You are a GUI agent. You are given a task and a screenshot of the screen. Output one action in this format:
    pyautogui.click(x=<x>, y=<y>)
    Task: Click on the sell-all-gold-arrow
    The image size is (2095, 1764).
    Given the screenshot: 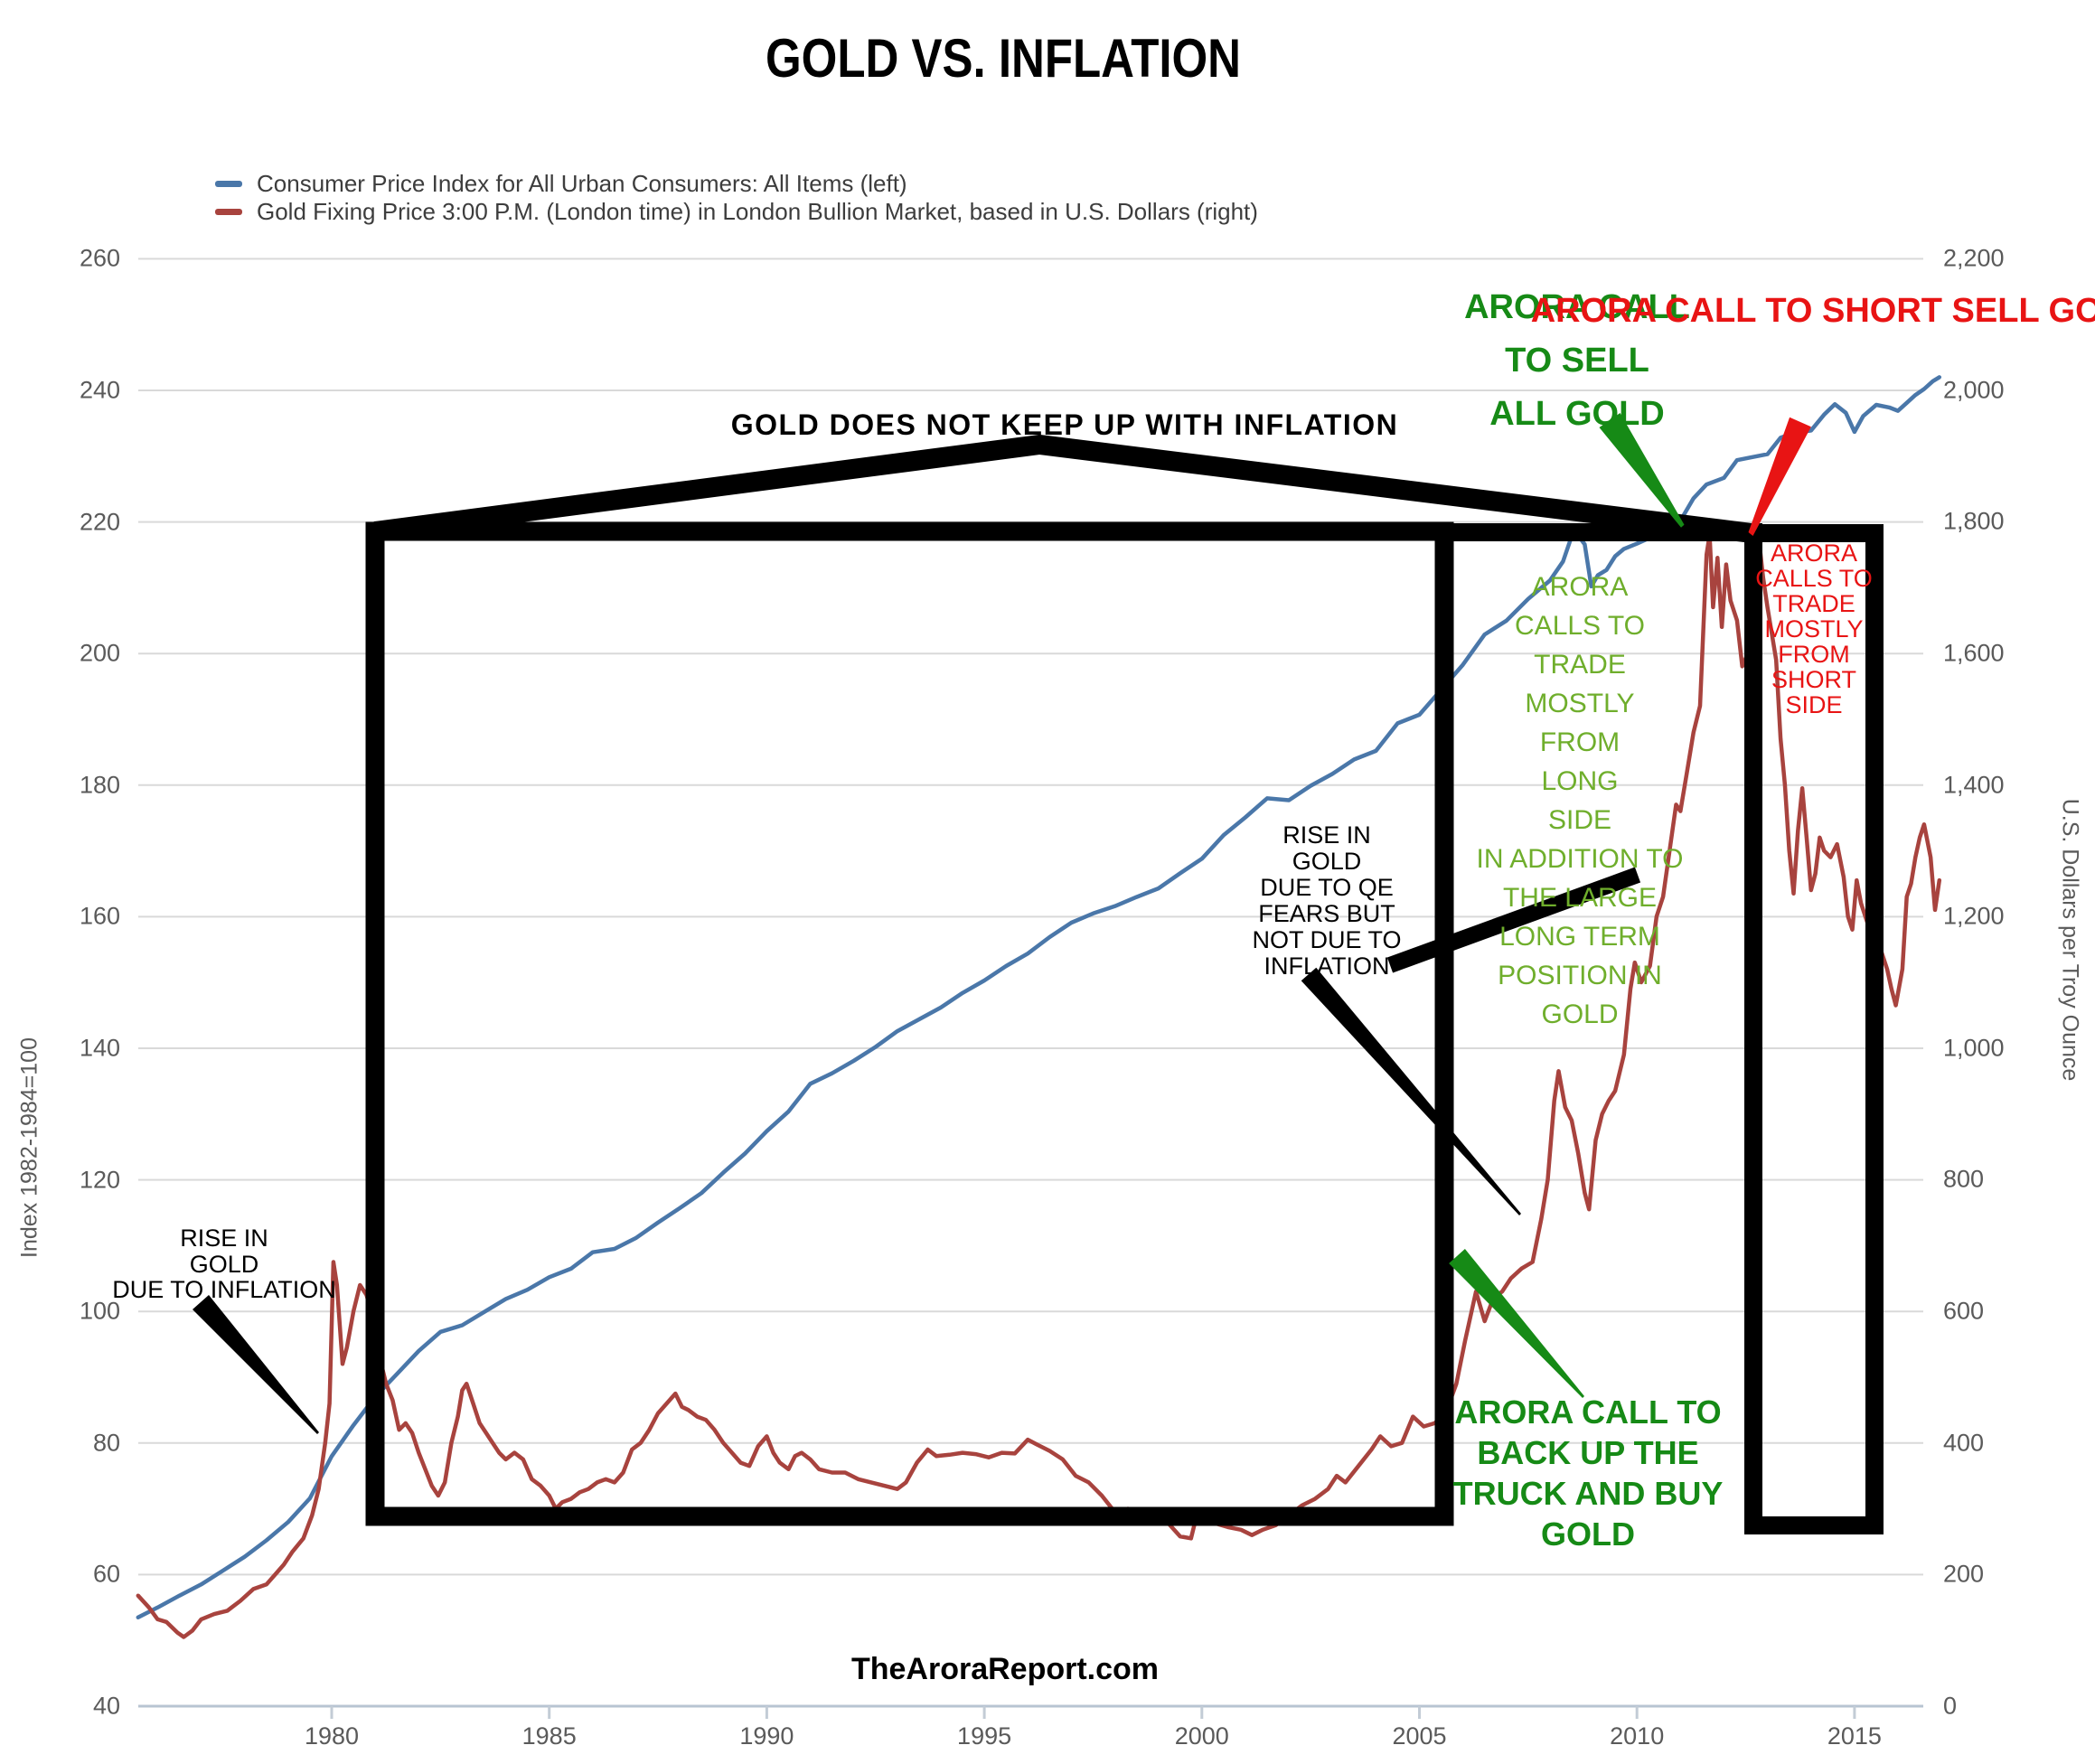 What is the action you would take?
    pyautogui.click(x=1642, y=470)
    